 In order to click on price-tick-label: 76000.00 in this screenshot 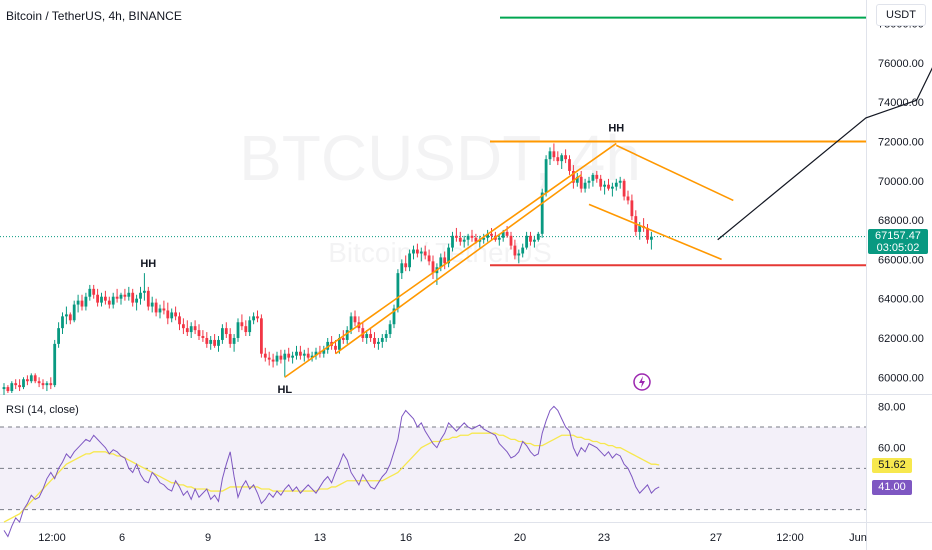, I will do `click(901, 64)`.